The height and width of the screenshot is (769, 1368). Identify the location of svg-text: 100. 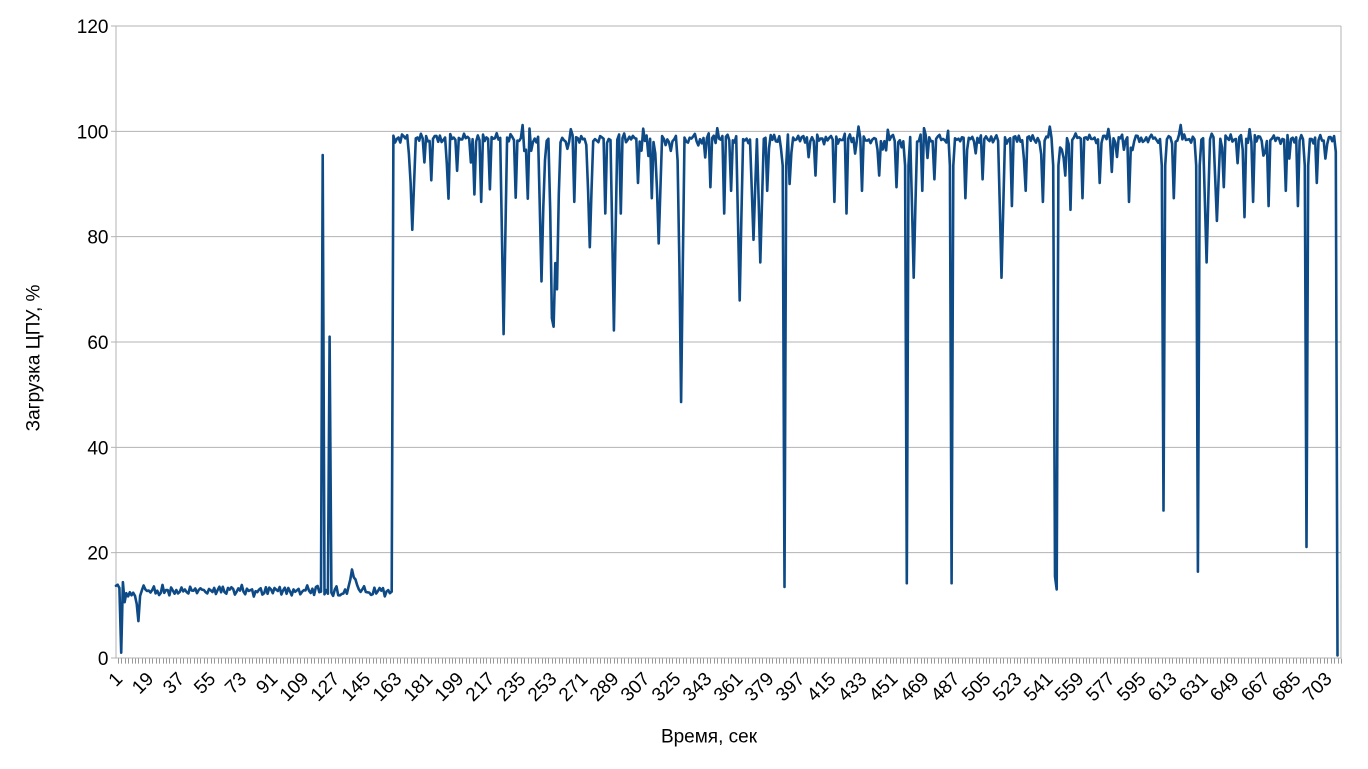
(93, 132).